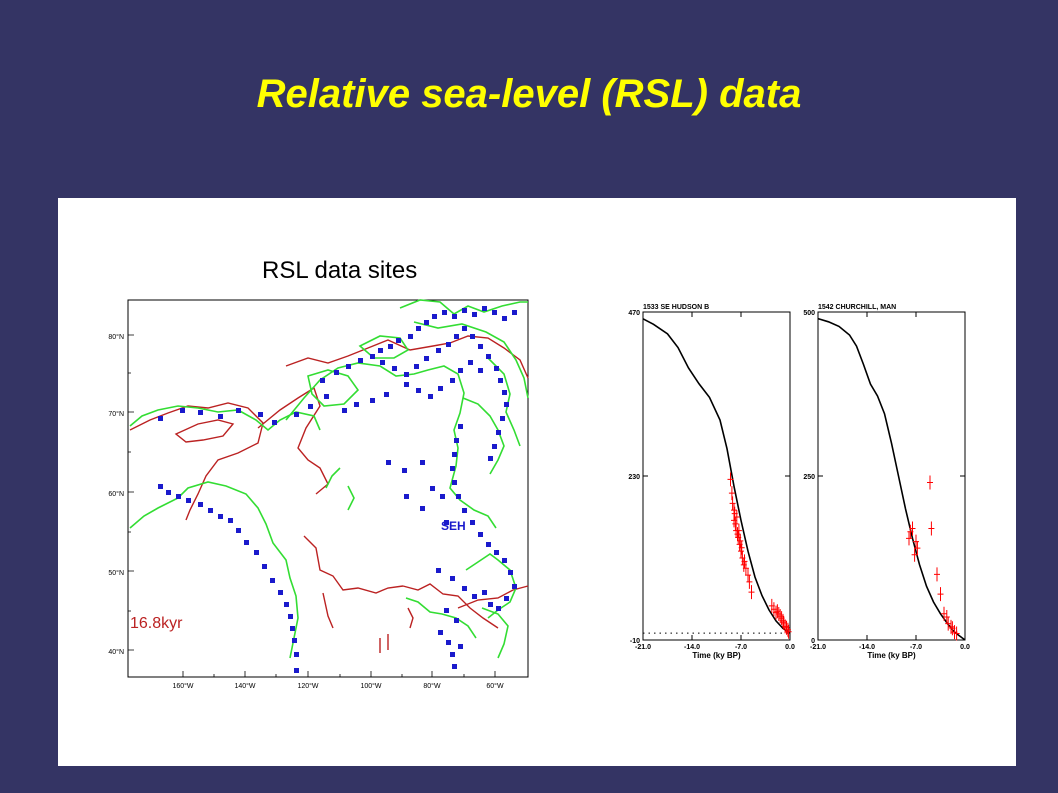  I want to click on reconstruction-time-label: 16.8kyr, so click(156, 623).